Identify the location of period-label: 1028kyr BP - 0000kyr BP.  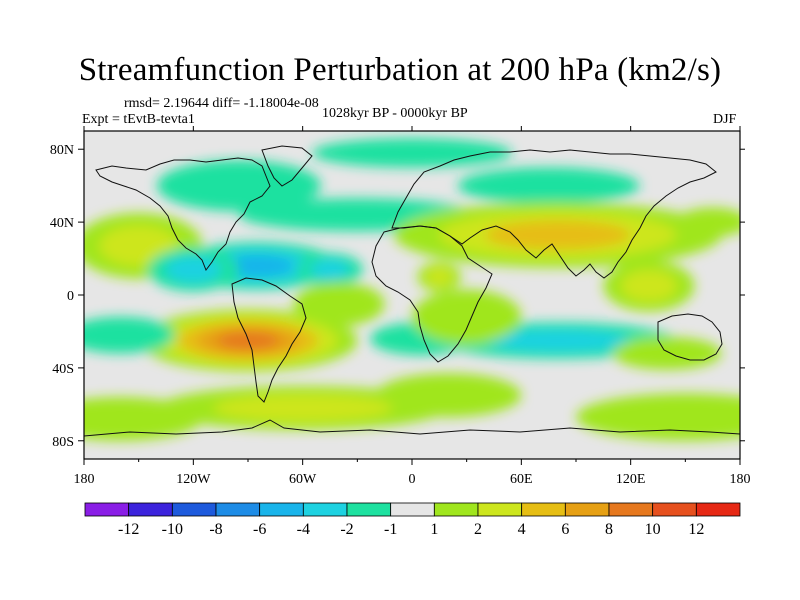
(395, 113).